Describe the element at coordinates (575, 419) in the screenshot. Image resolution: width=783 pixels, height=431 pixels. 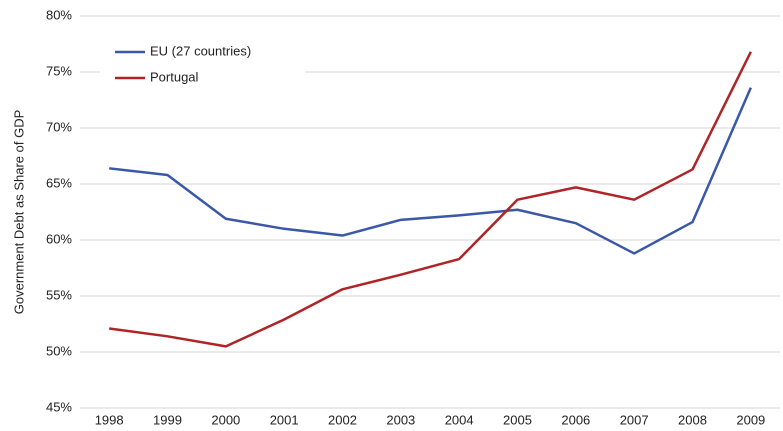
I see `x-tick-label: 2006` at that location.